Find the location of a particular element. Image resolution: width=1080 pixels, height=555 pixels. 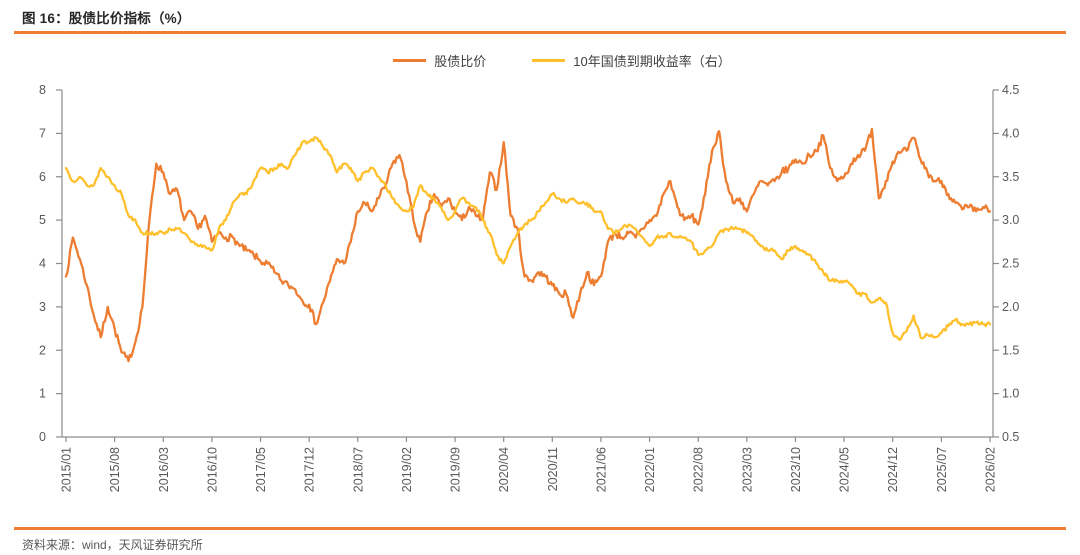

right-axis-tick-label: 1.0 is located at coordinates (1010, 394).